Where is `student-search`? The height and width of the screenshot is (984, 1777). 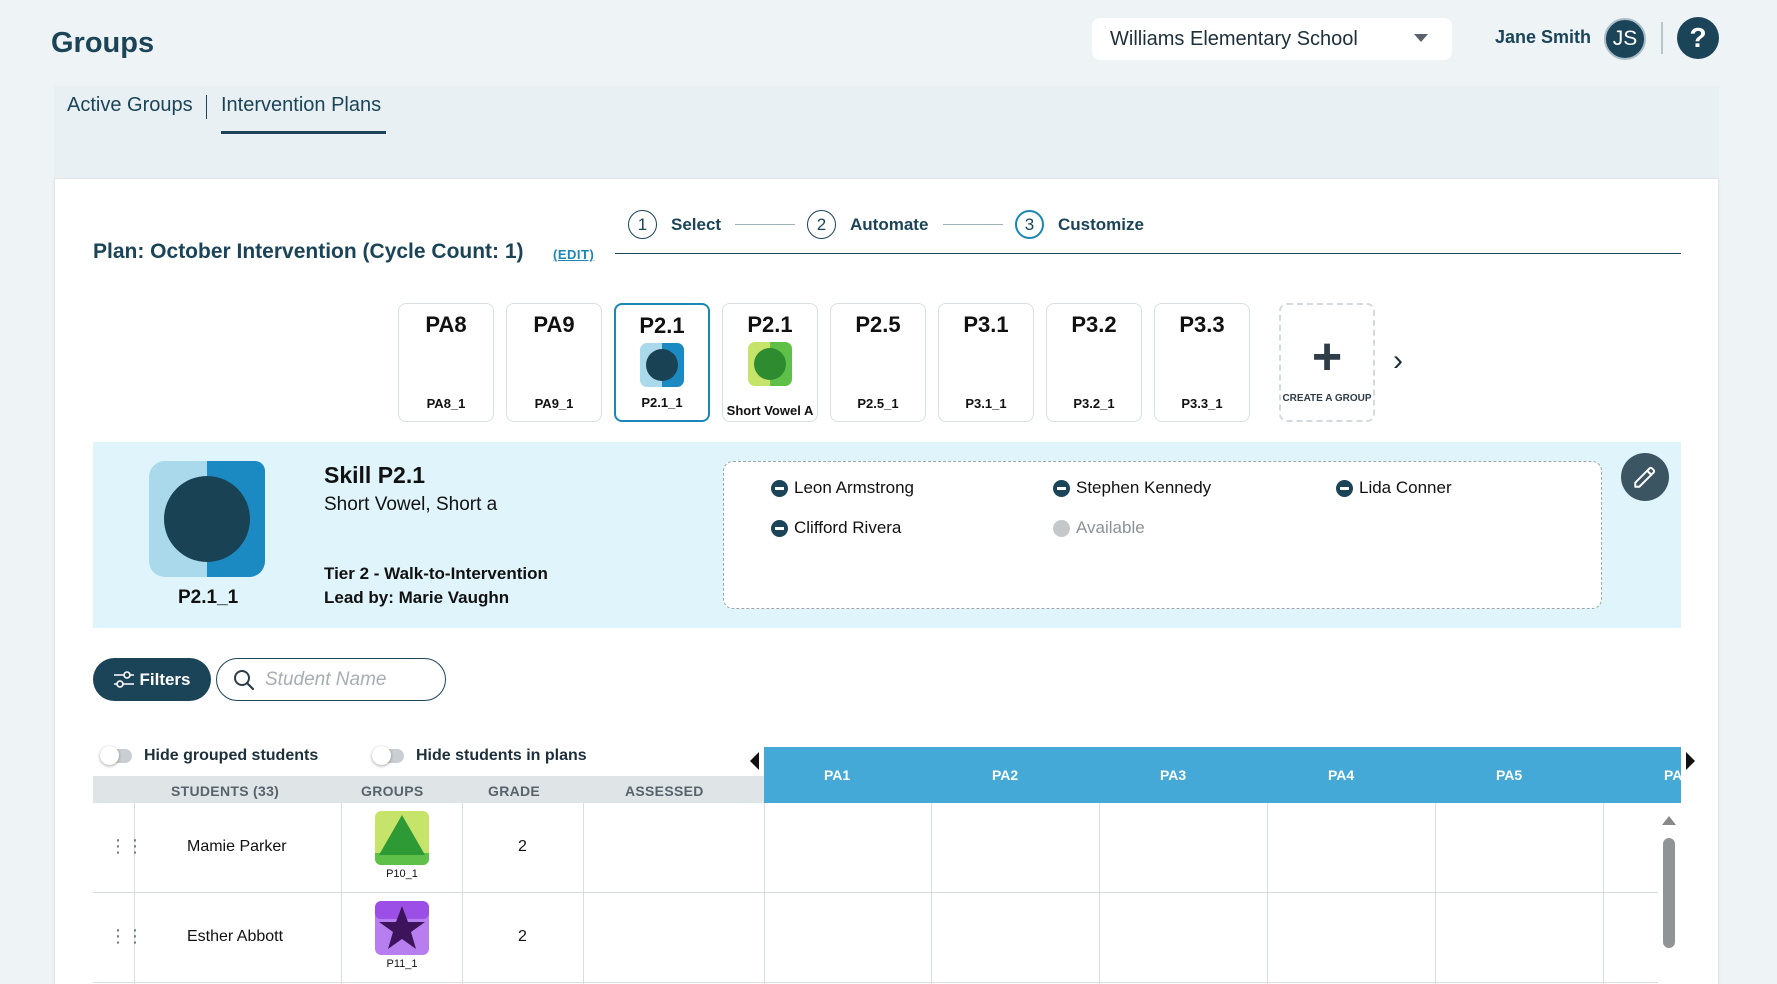 student-search is located at coordinates (331, 679).